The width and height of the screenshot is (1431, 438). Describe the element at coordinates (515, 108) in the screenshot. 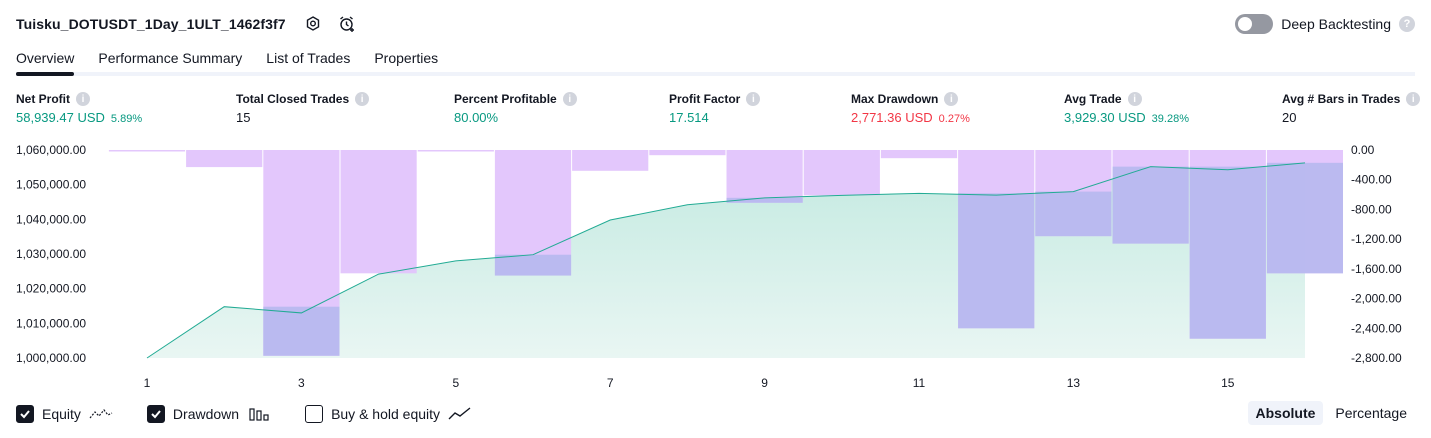

I see `stat-percent-profitable: Percent Profitable i 80.00%` at that location.